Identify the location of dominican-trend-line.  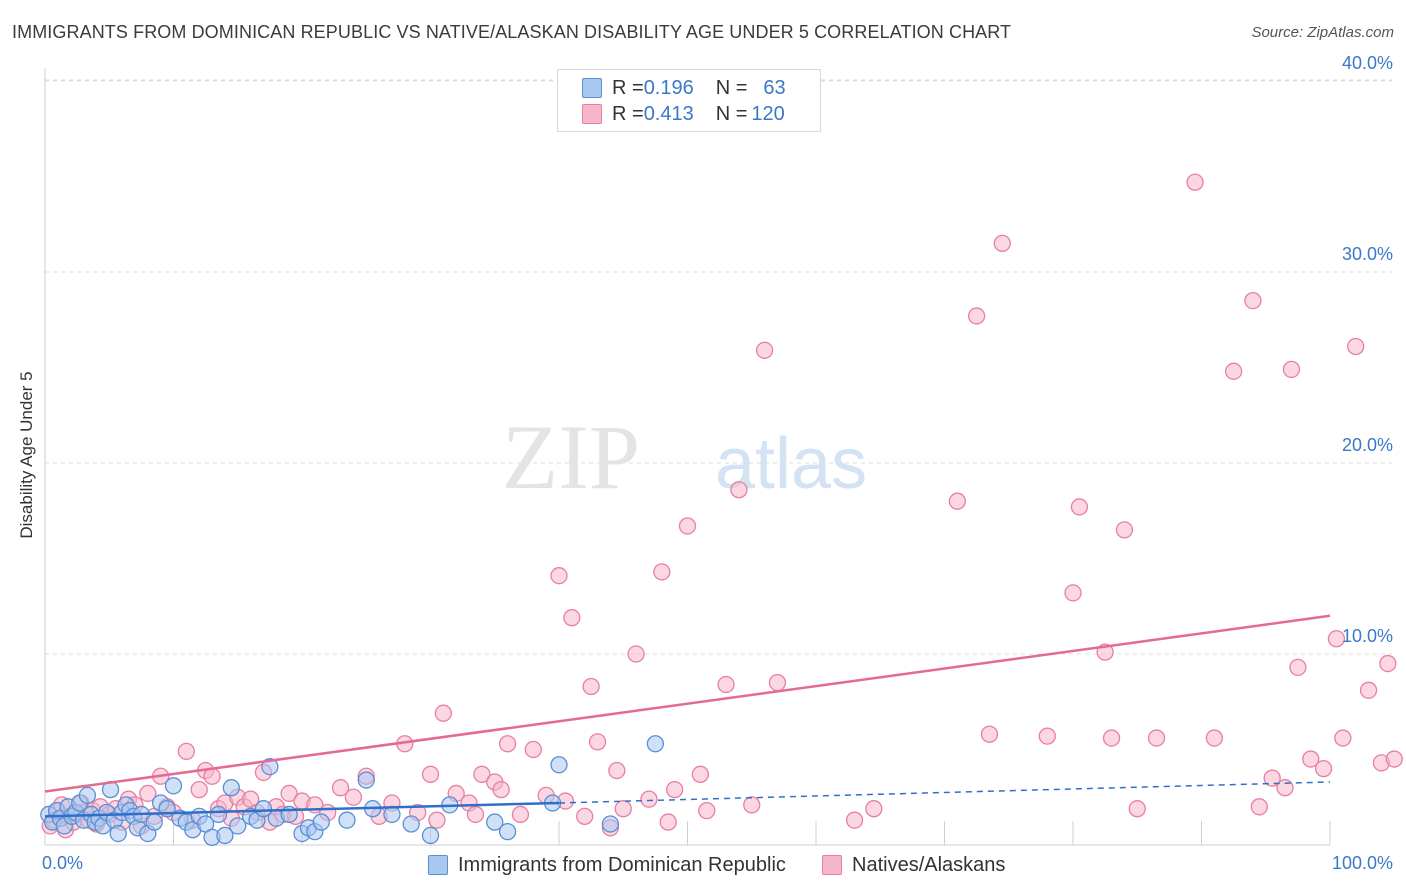
(302, 809).